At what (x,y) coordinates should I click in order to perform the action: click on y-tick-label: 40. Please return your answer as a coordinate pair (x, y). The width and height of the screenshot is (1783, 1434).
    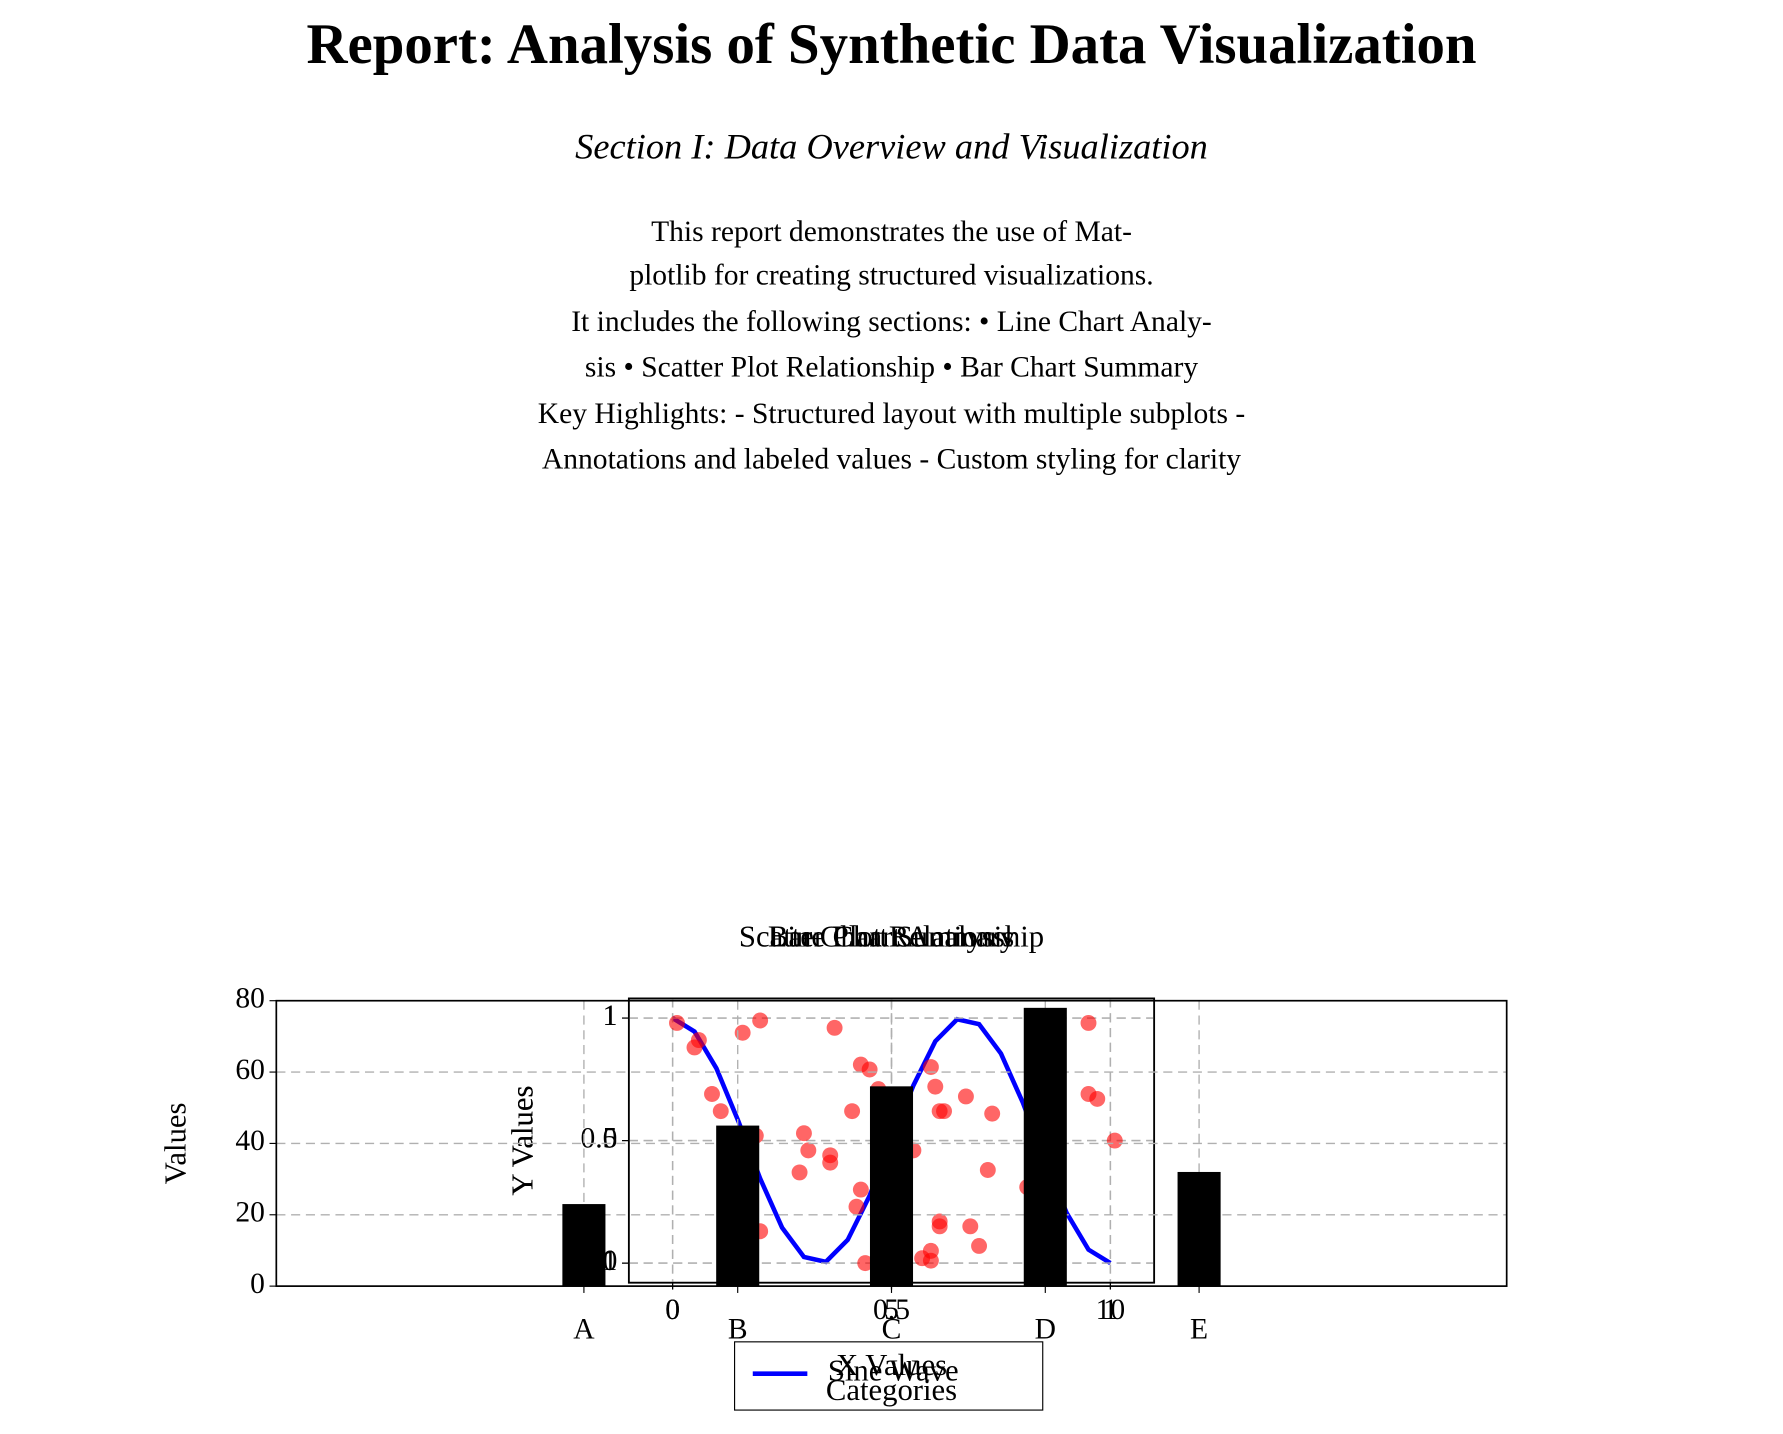
    Looking at the image, I should click on (250, 1141).